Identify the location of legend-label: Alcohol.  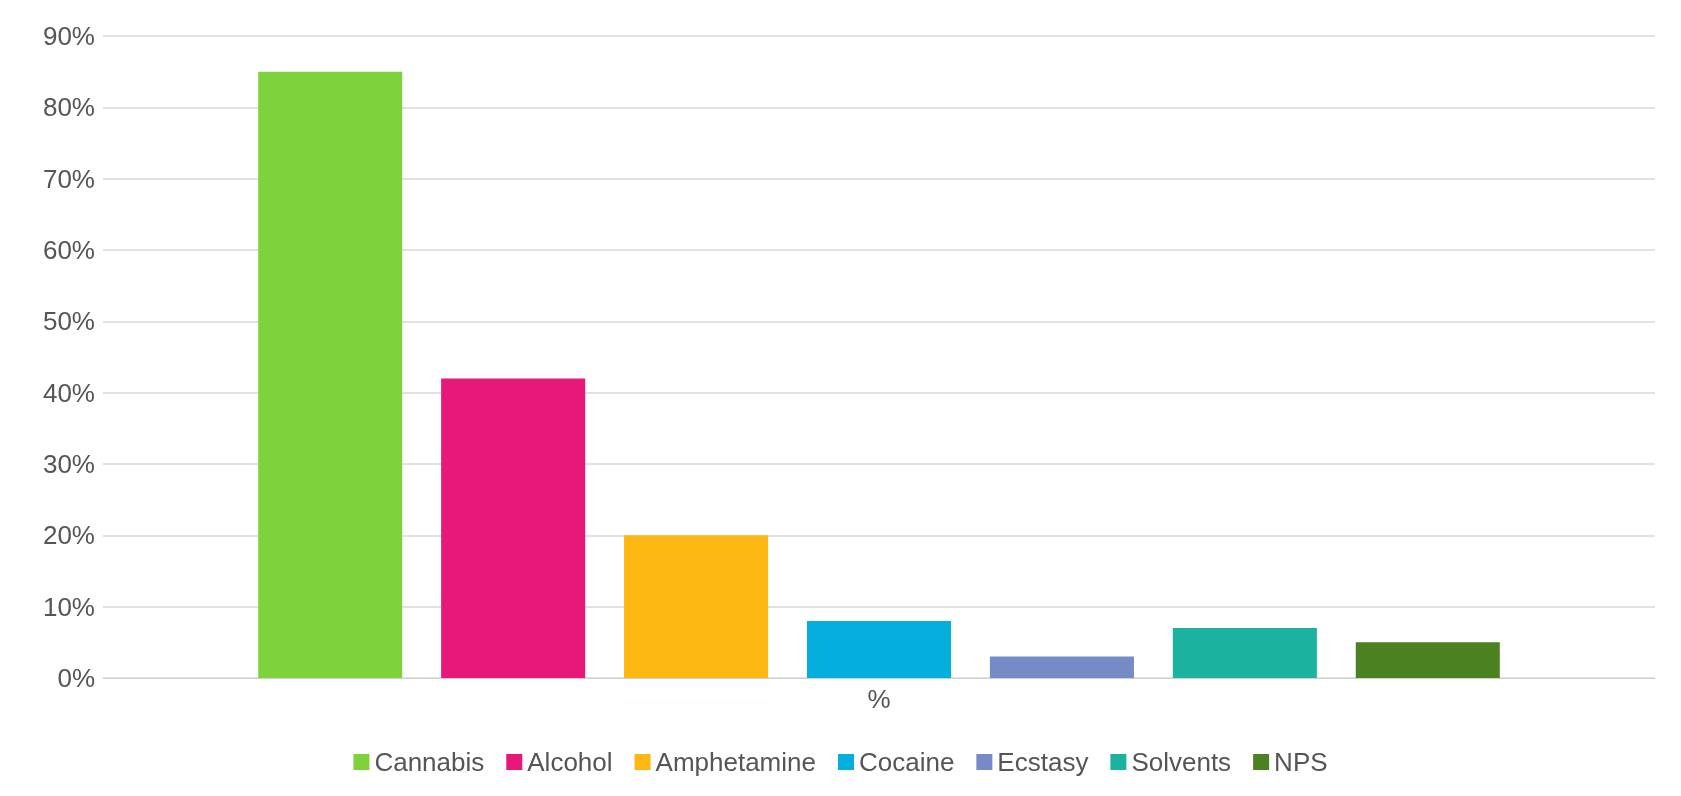
(570, 762).